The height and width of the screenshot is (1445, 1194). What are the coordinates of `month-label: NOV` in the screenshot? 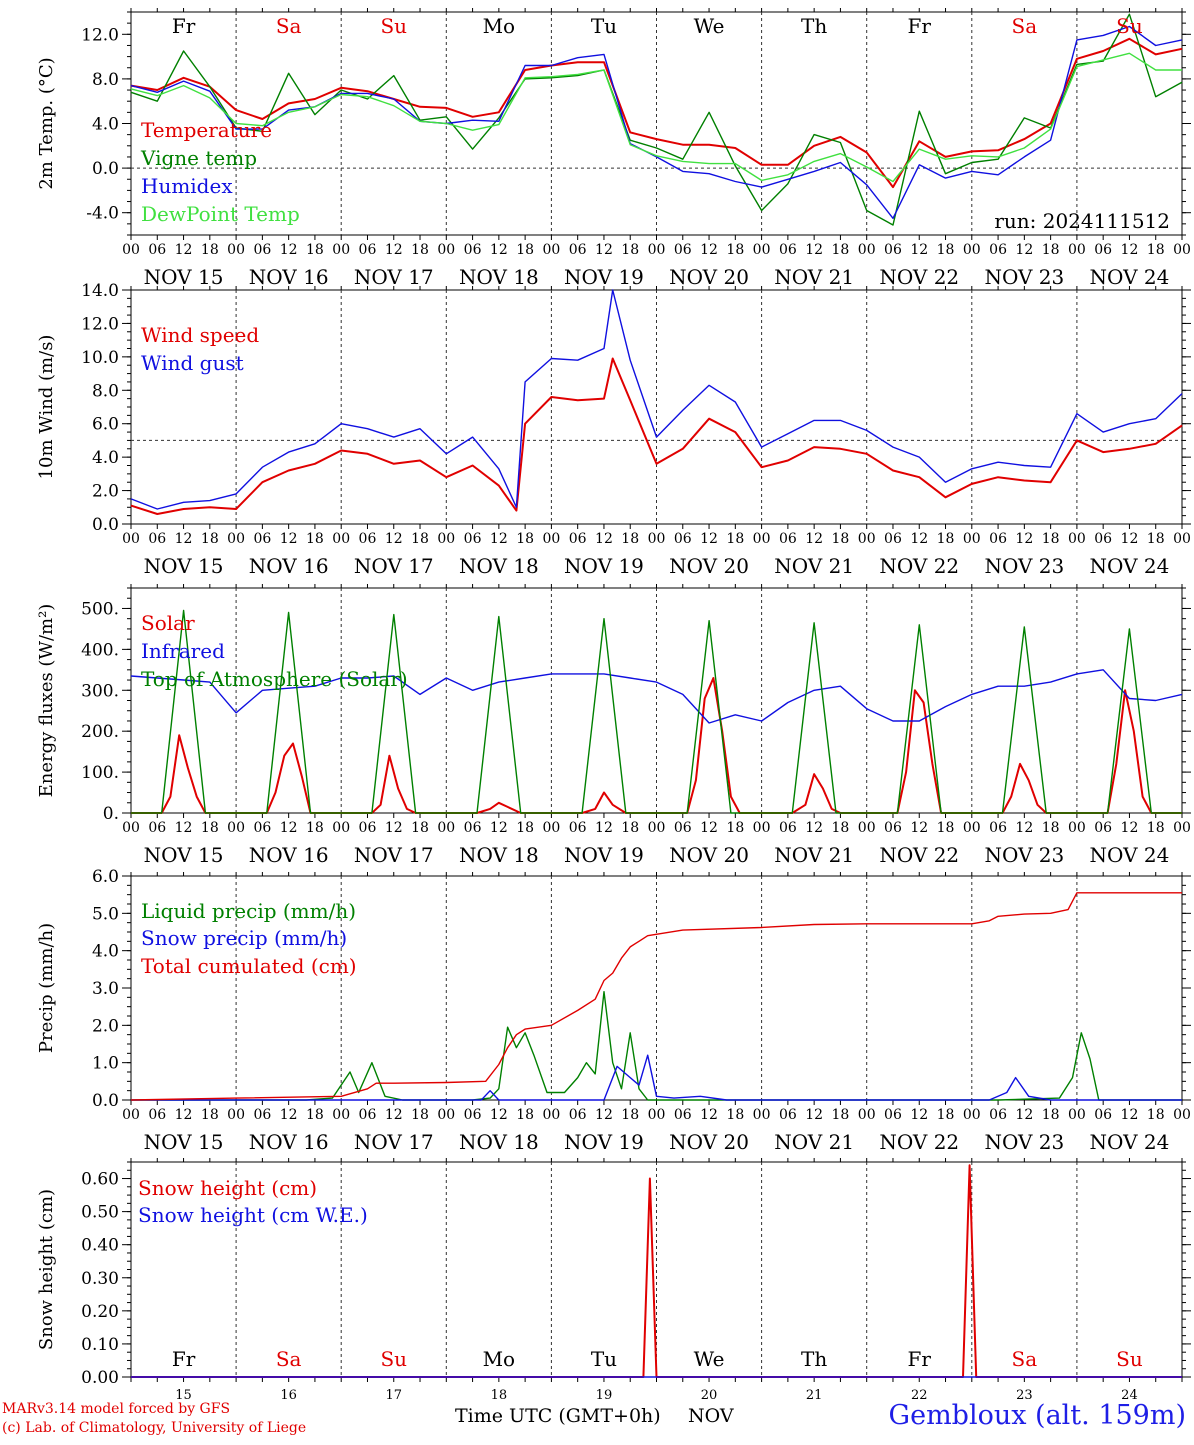 It's located at (711, 1416).